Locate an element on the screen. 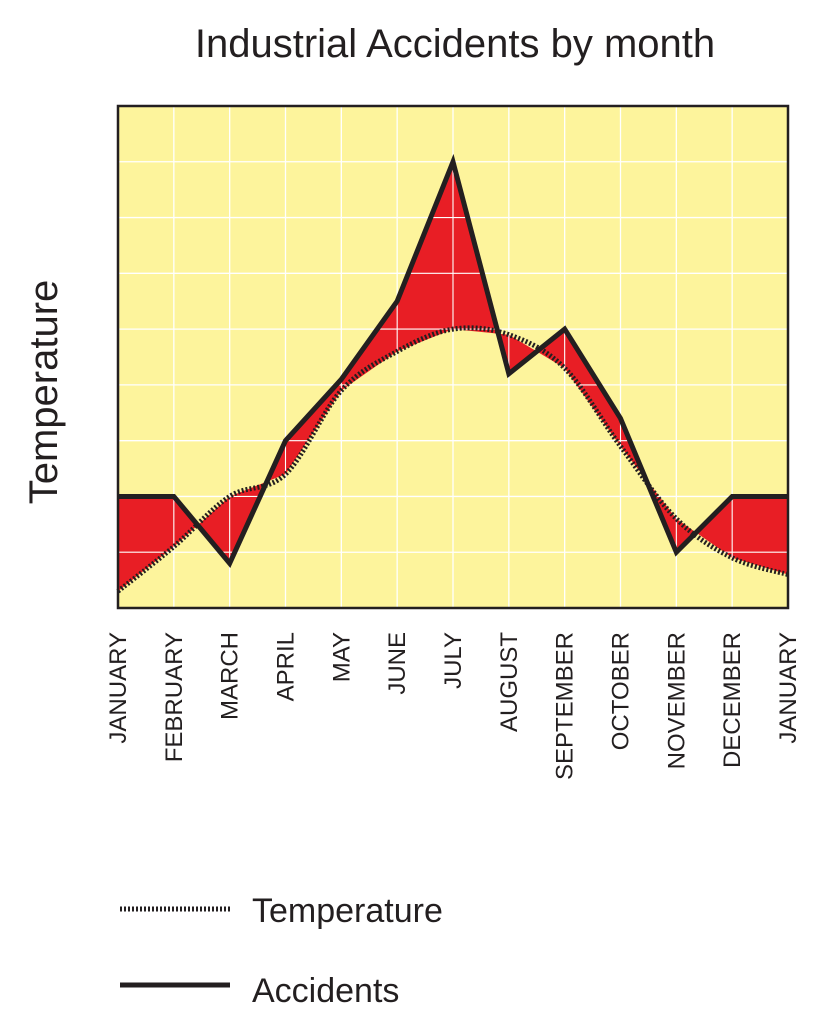 Image resolution: width=814 pixels, height=1024 pixels. x-tick-label: OCTOBER is located at coordinates (621, 691).